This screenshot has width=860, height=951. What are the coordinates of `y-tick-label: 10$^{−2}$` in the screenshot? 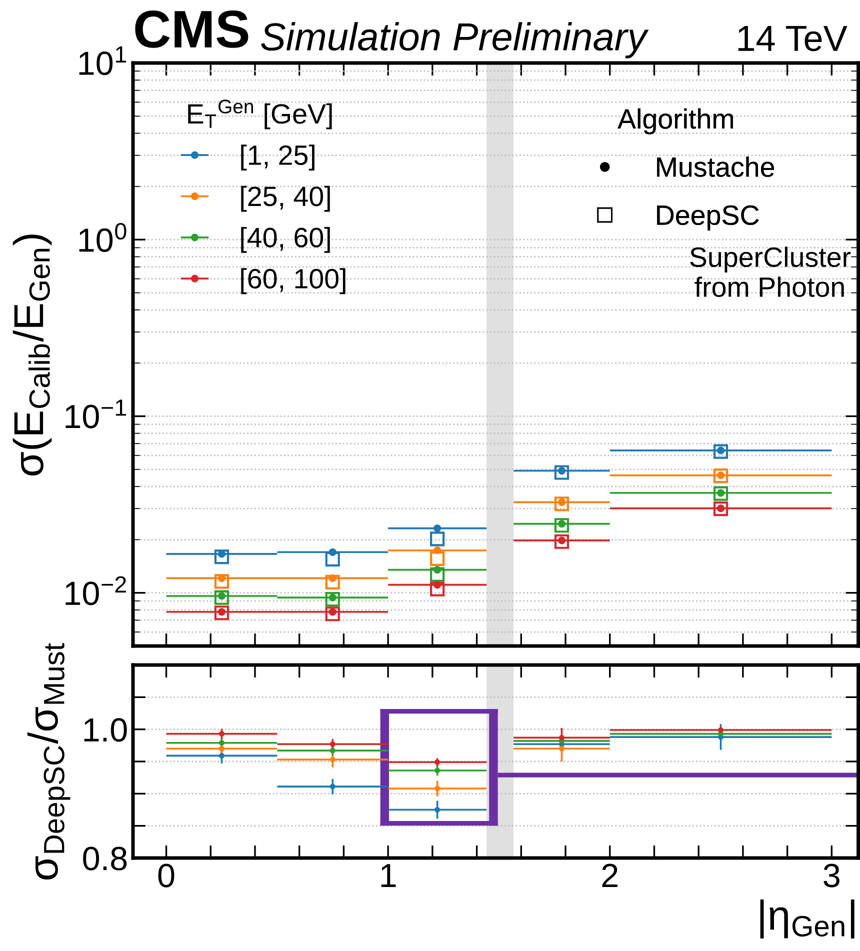 It's located at (96, 591).